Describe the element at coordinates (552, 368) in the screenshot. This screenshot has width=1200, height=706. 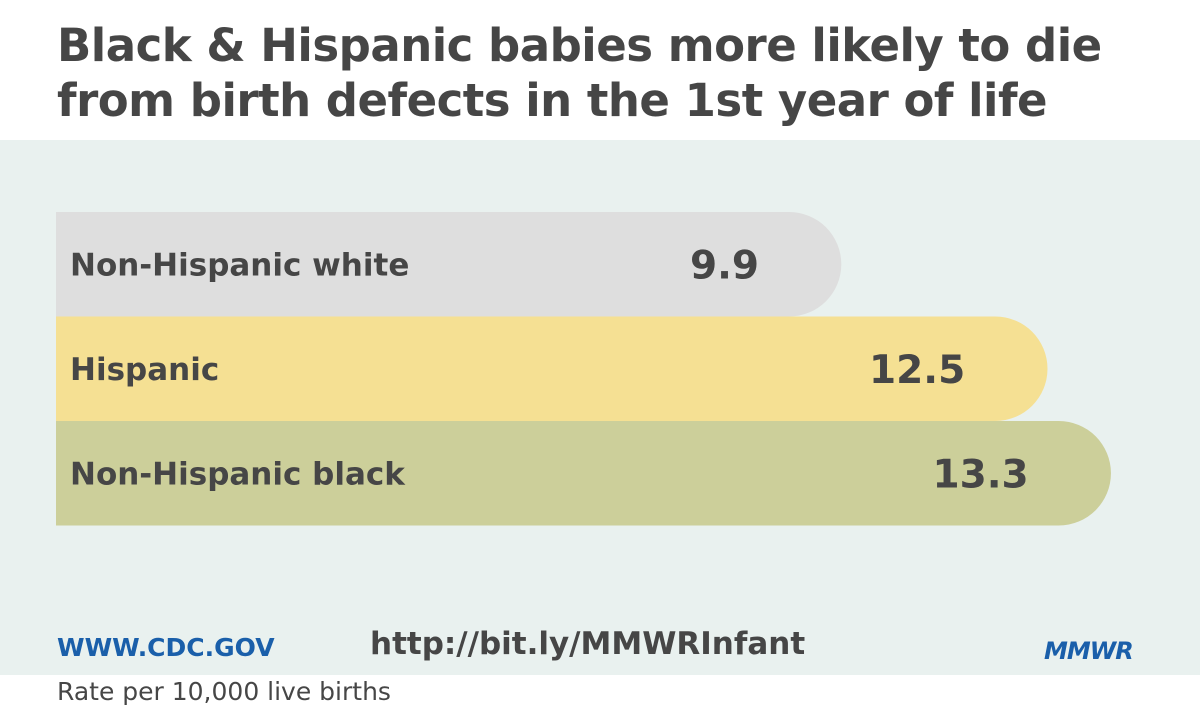
I see `bar-hispanic` at that location.